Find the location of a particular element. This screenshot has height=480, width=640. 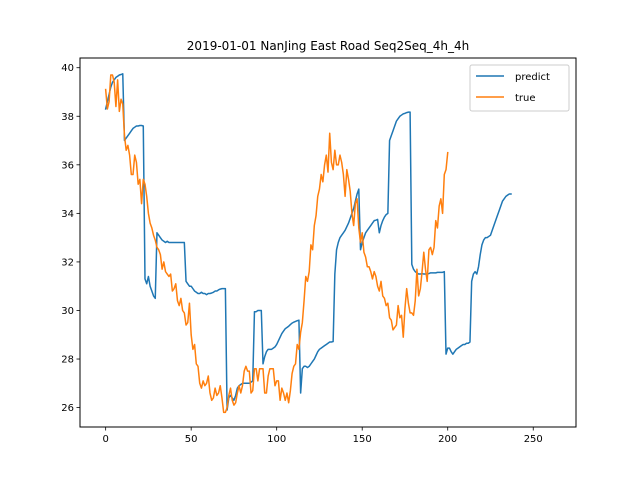

x-tick-label: 250 is located at coordinates (533, 439).